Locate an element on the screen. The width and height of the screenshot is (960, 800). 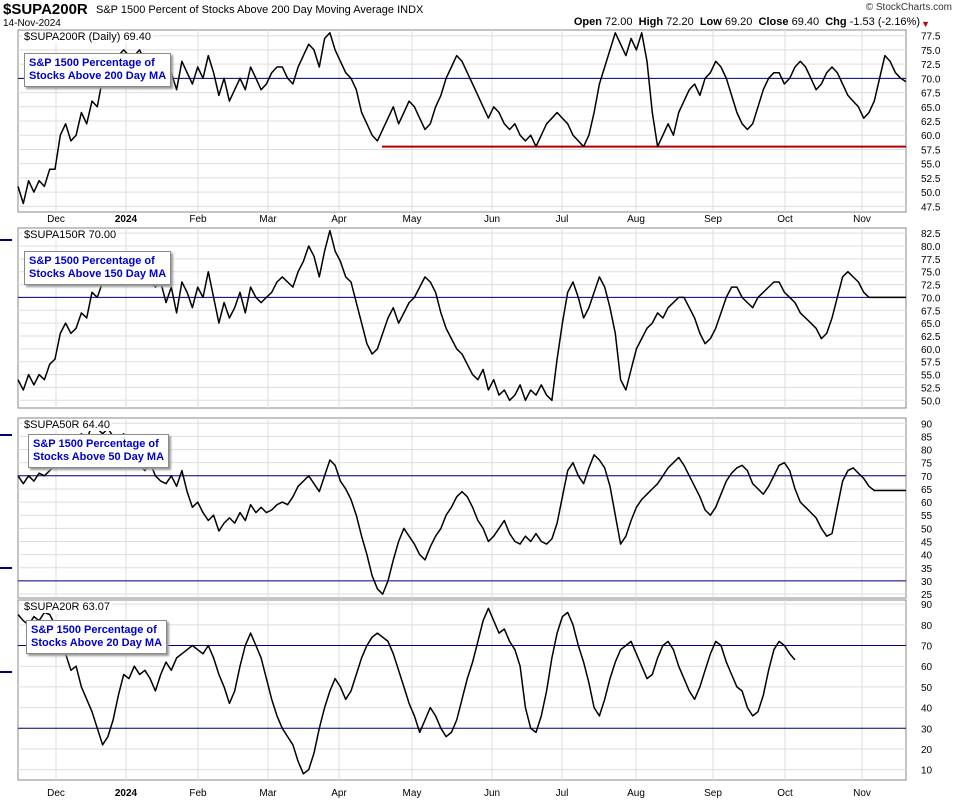
y-tick-label: 25 is located at coordinates (927, 595).